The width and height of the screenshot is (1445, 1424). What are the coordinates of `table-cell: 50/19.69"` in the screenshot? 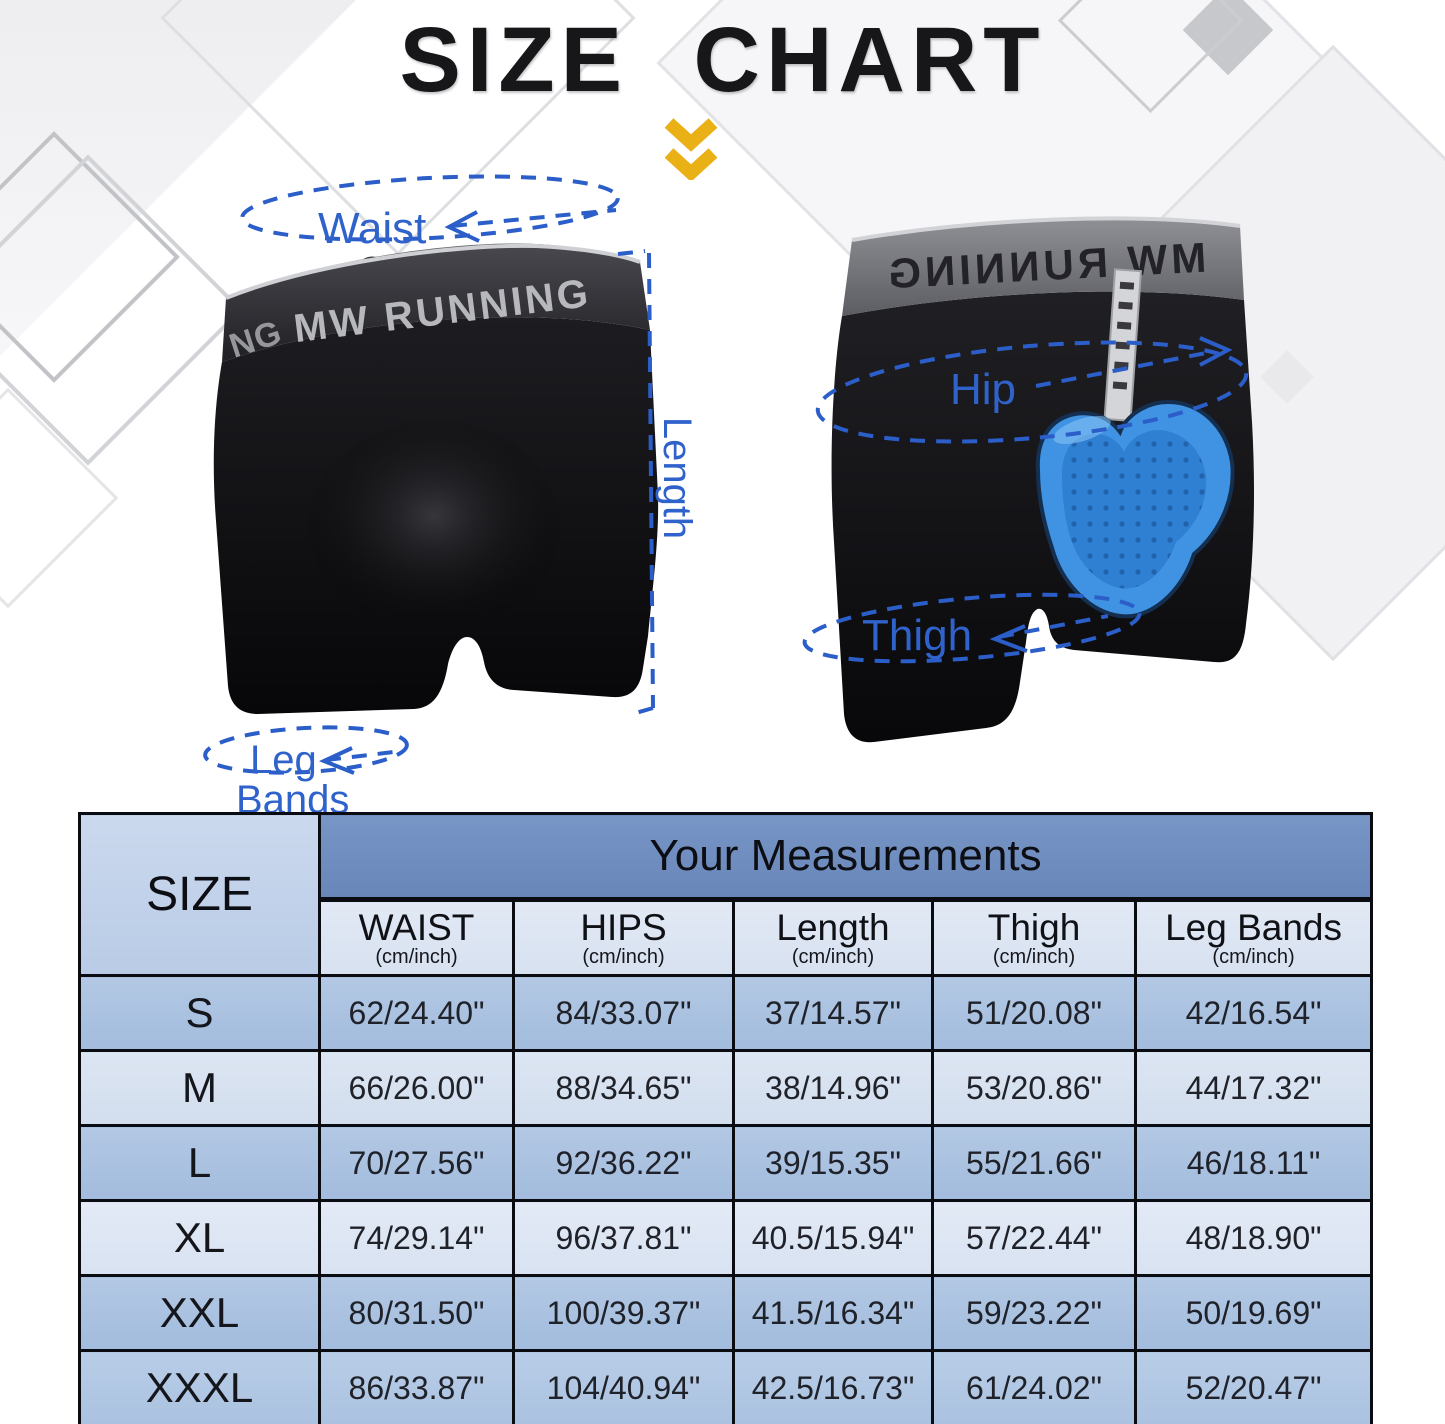 It's located at (1253, 1313).